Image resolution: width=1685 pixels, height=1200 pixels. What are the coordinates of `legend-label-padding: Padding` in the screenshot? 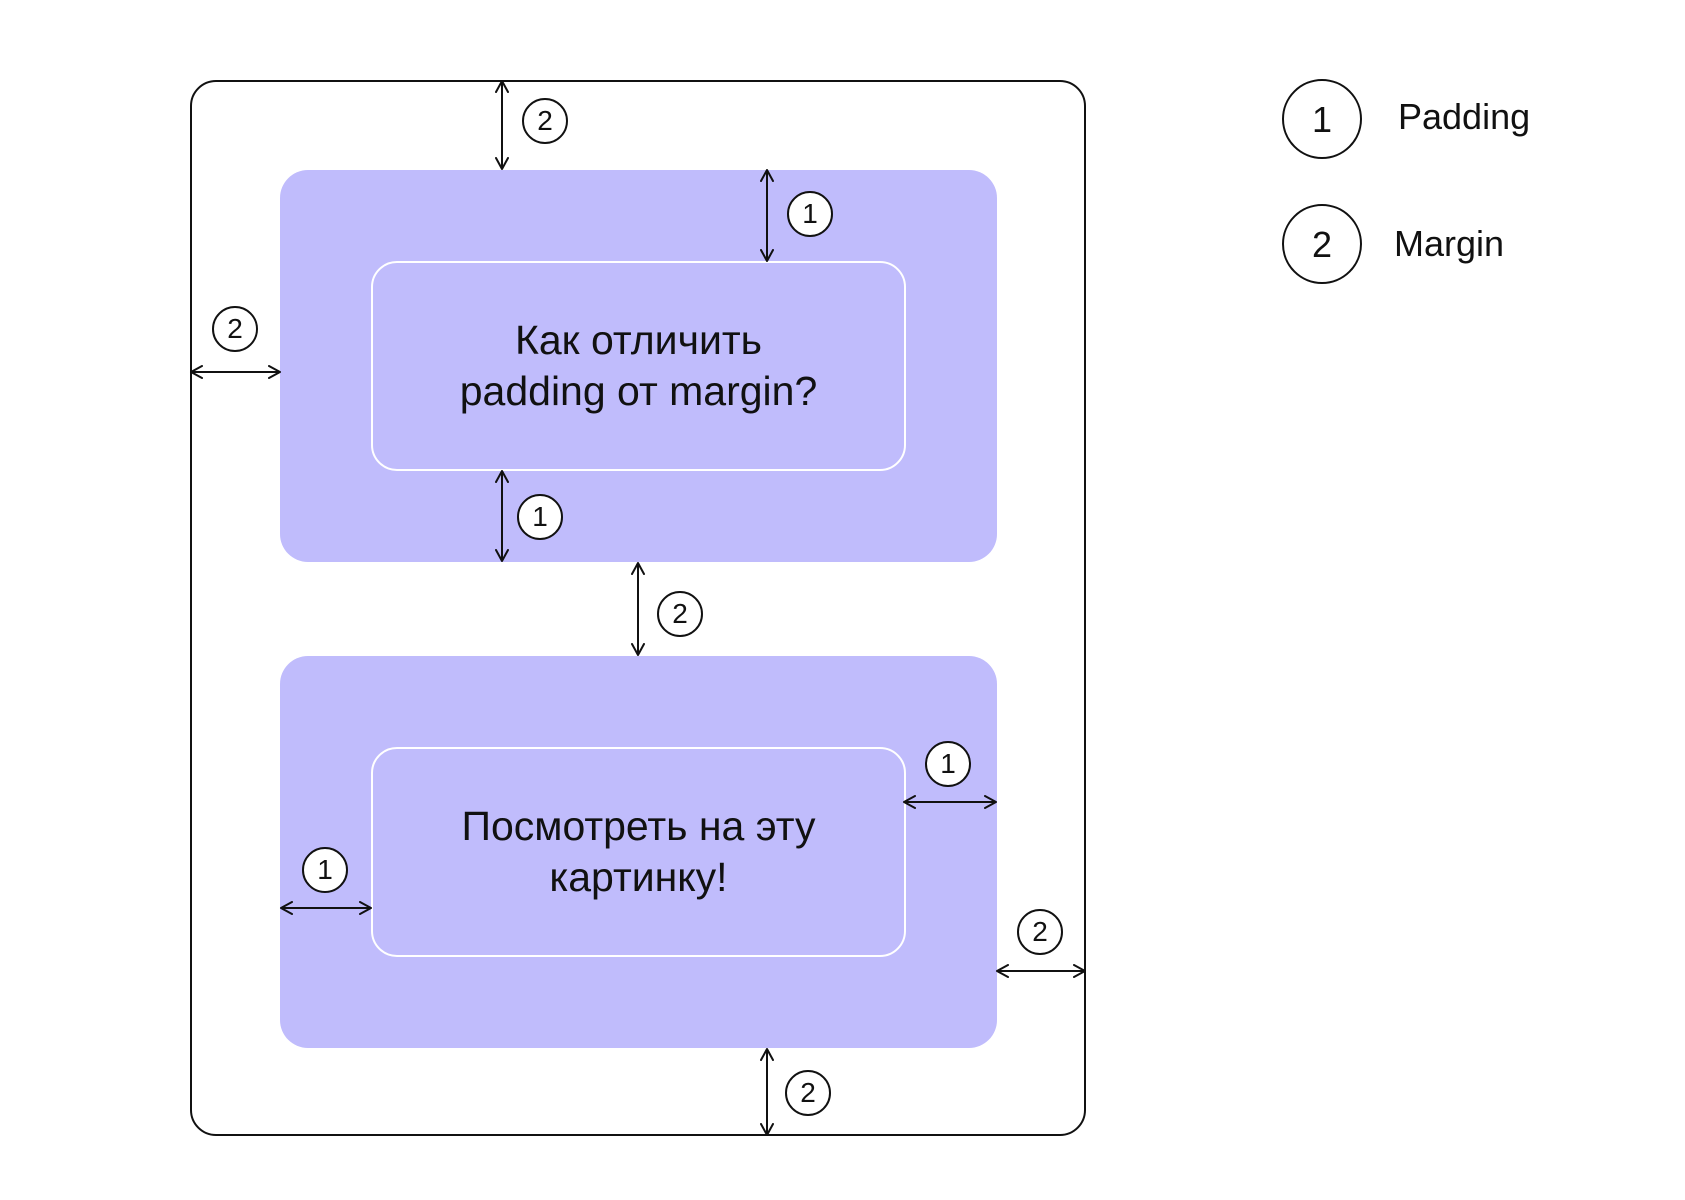 It's located at (1464, 116).